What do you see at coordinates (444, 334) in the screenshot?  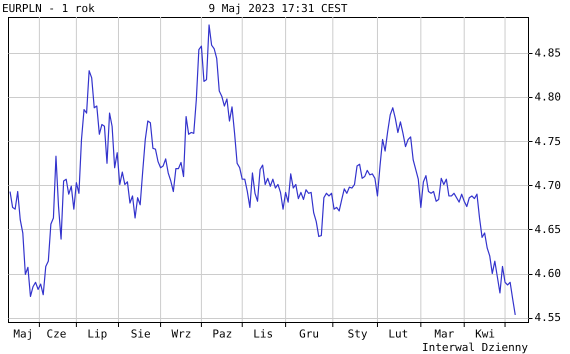 I see `x-tick-label: Mar` at bounding box center [444, 334].